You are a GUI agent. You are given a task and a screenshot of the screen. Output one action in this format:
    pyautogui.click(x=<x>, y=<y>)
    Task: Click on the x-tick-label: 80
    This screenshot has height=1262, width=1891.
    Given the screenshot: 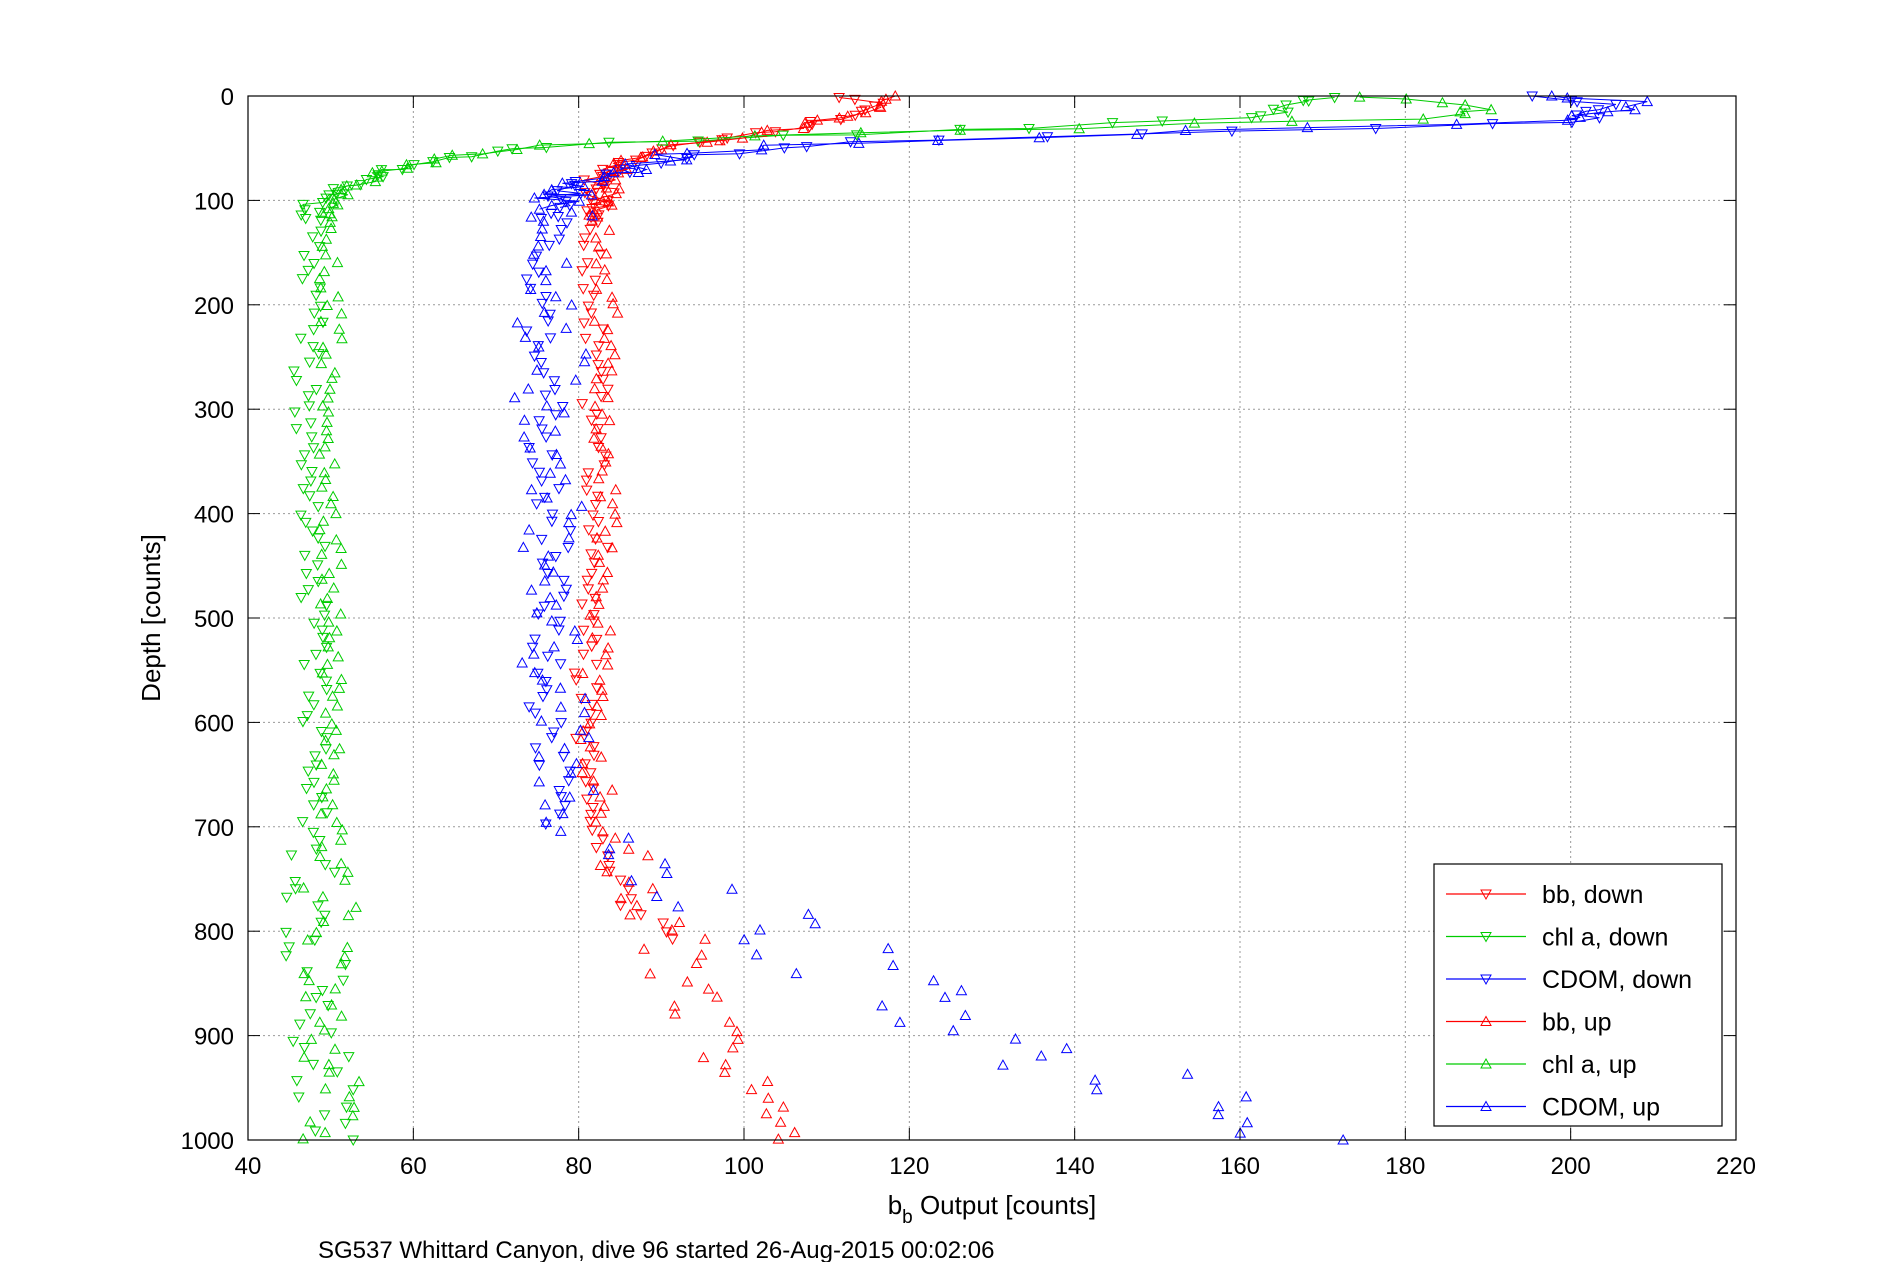 What is the action you would take?
    pyautogui.click(x=578, y=1166)
    